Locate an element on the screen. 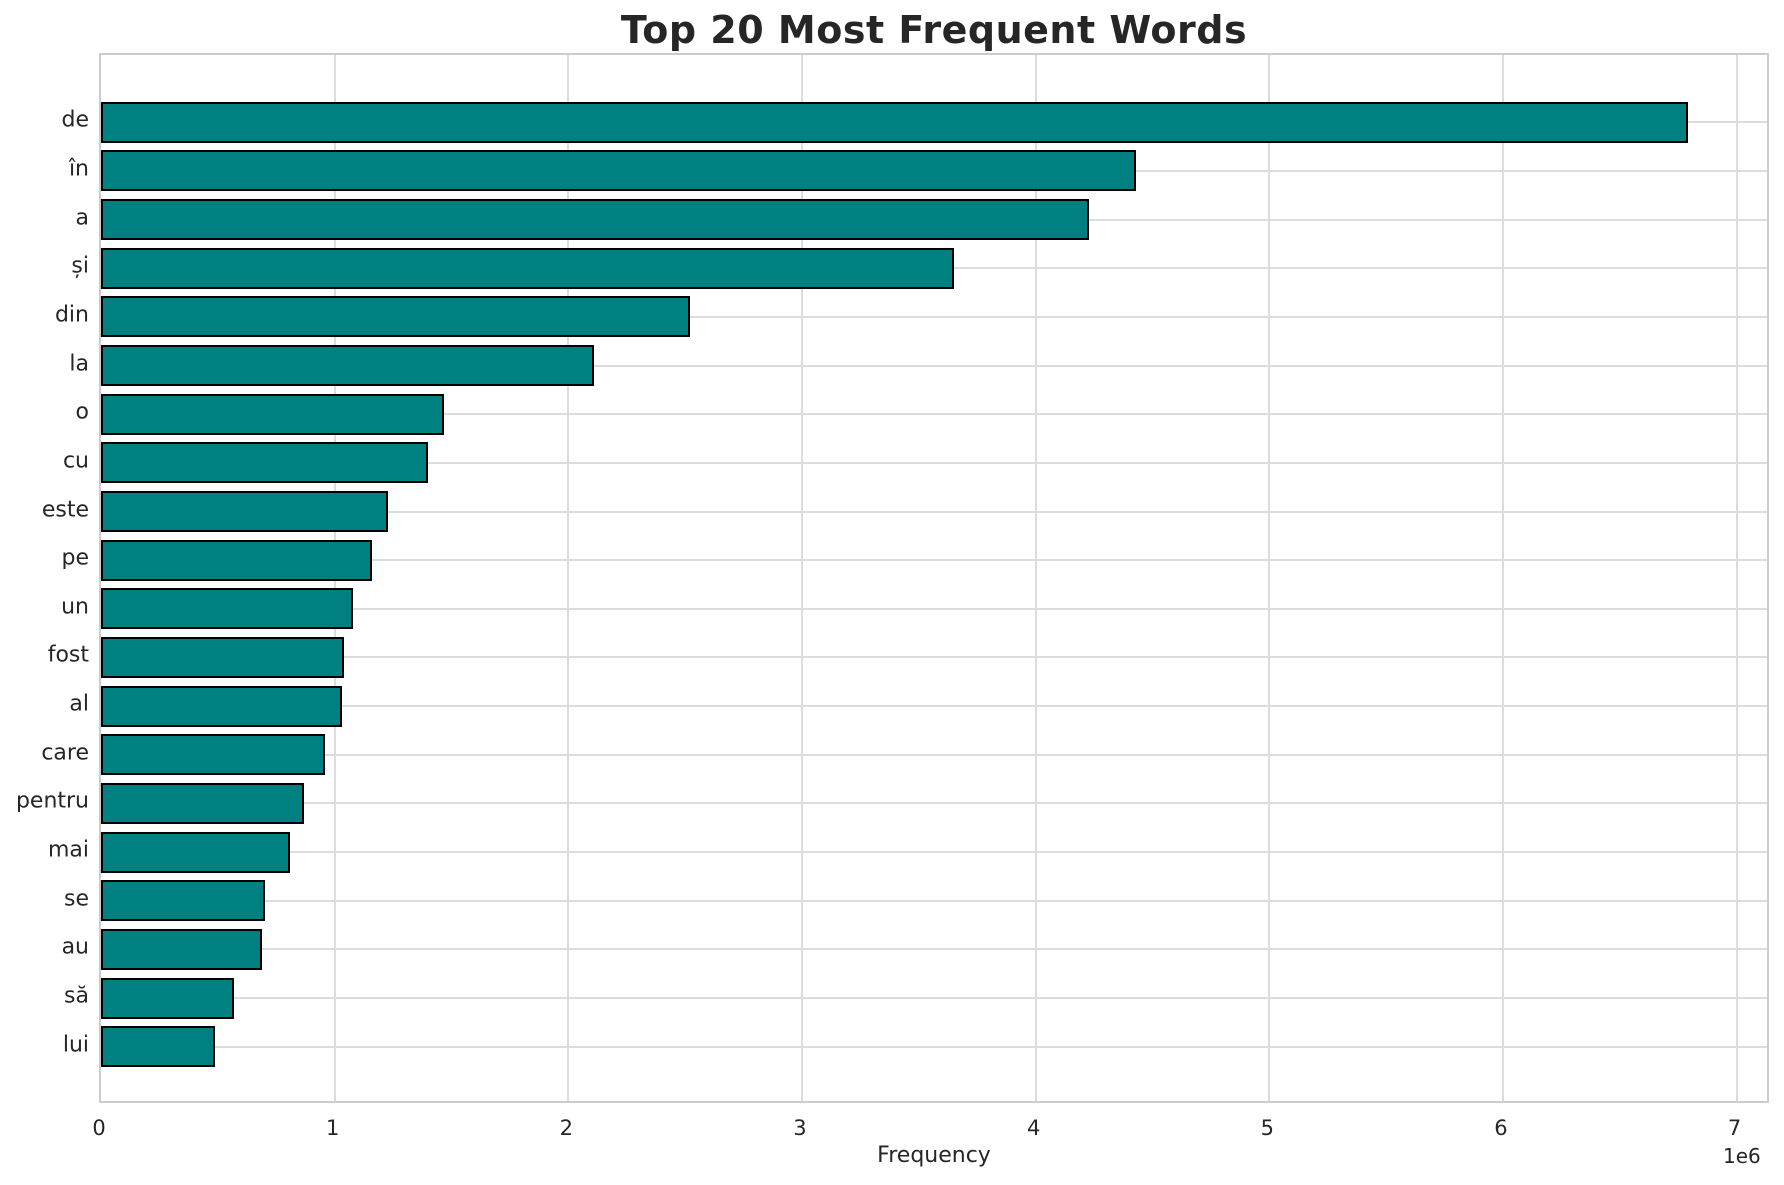  bar-cu is located at coordinates (265, 463).